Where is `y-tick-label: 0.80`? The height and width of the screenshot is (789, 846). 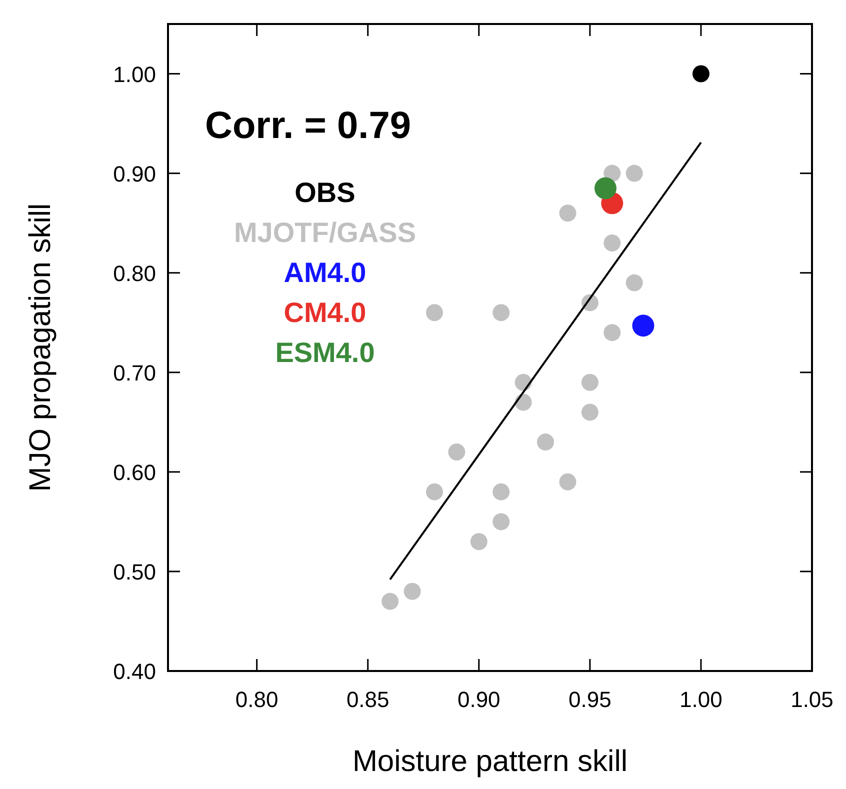 y-tick-label: 0.80 is located at coordinates (134, 273).